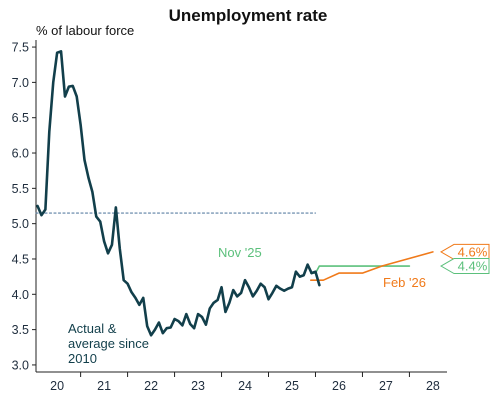  Describe the element at coordinates (20, 118) in the screenshot. I see `y-tick-label: 6.5` at that location.